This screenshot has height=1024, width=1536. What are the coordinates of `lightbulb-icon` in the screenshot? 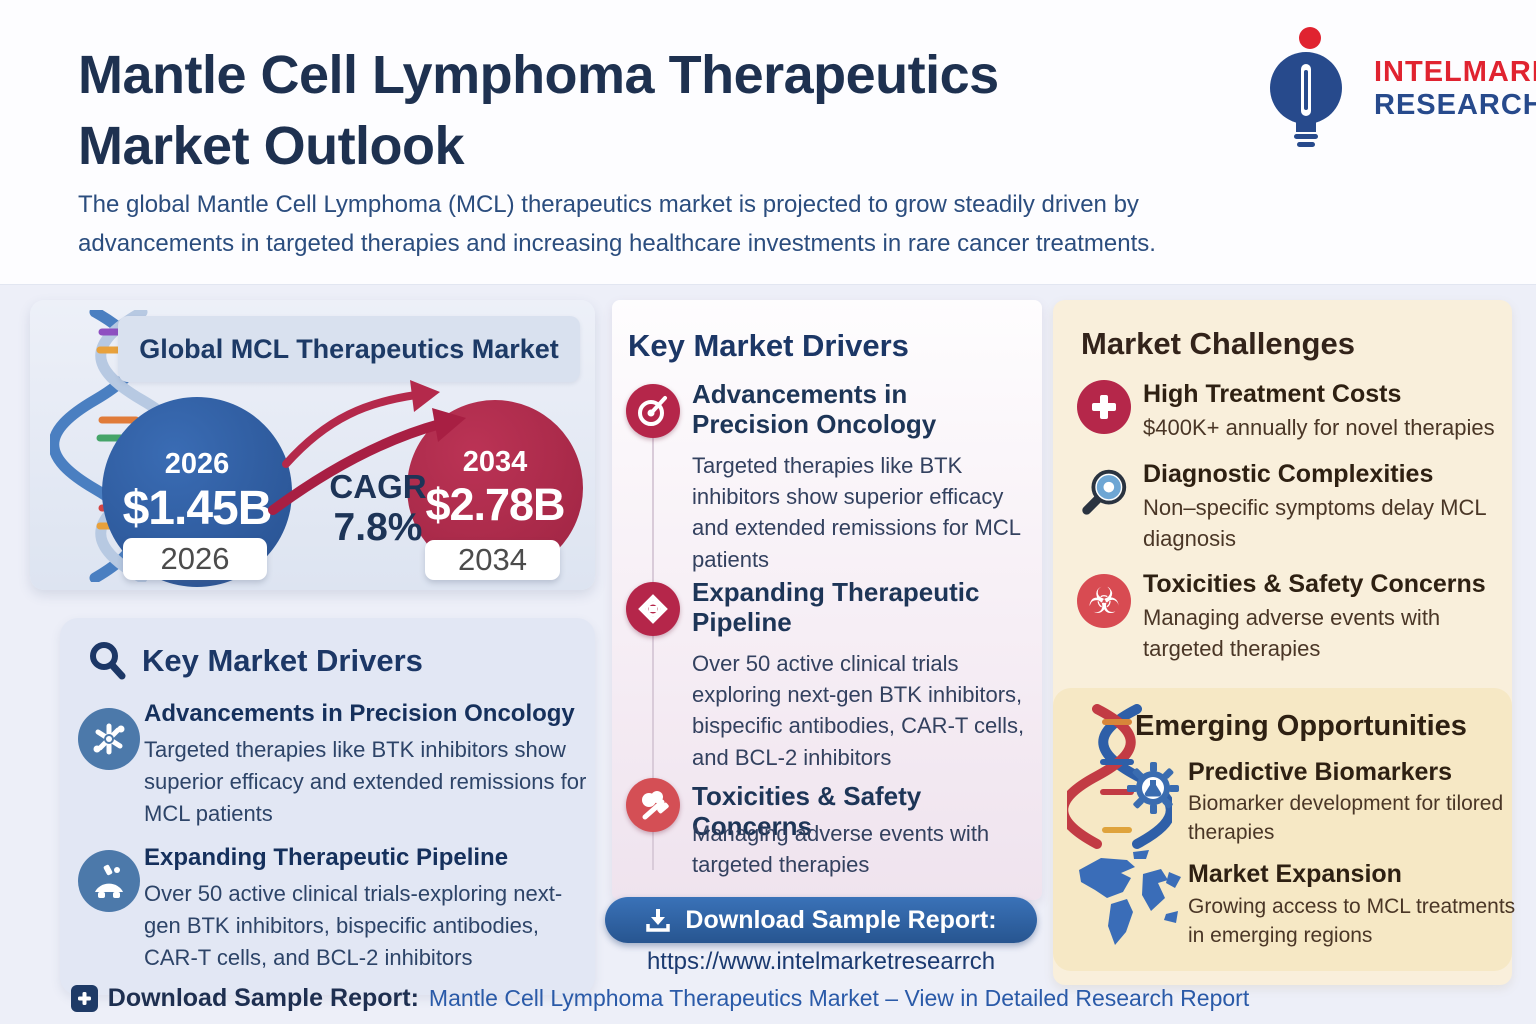 It's located at (1306, 87).